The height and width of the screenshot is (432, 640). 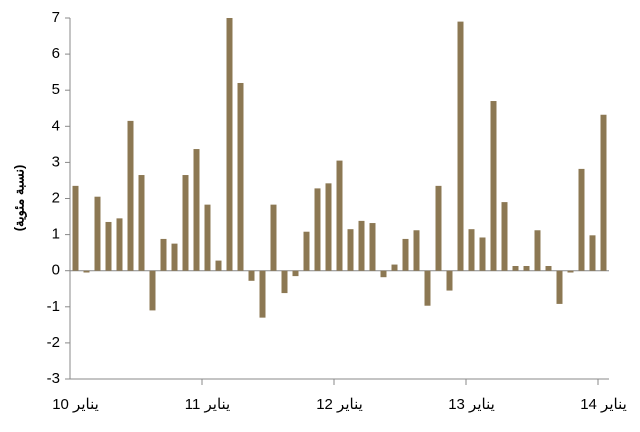 I want to click on x-tick-label: يناير 11, so click(x=207, y=404).